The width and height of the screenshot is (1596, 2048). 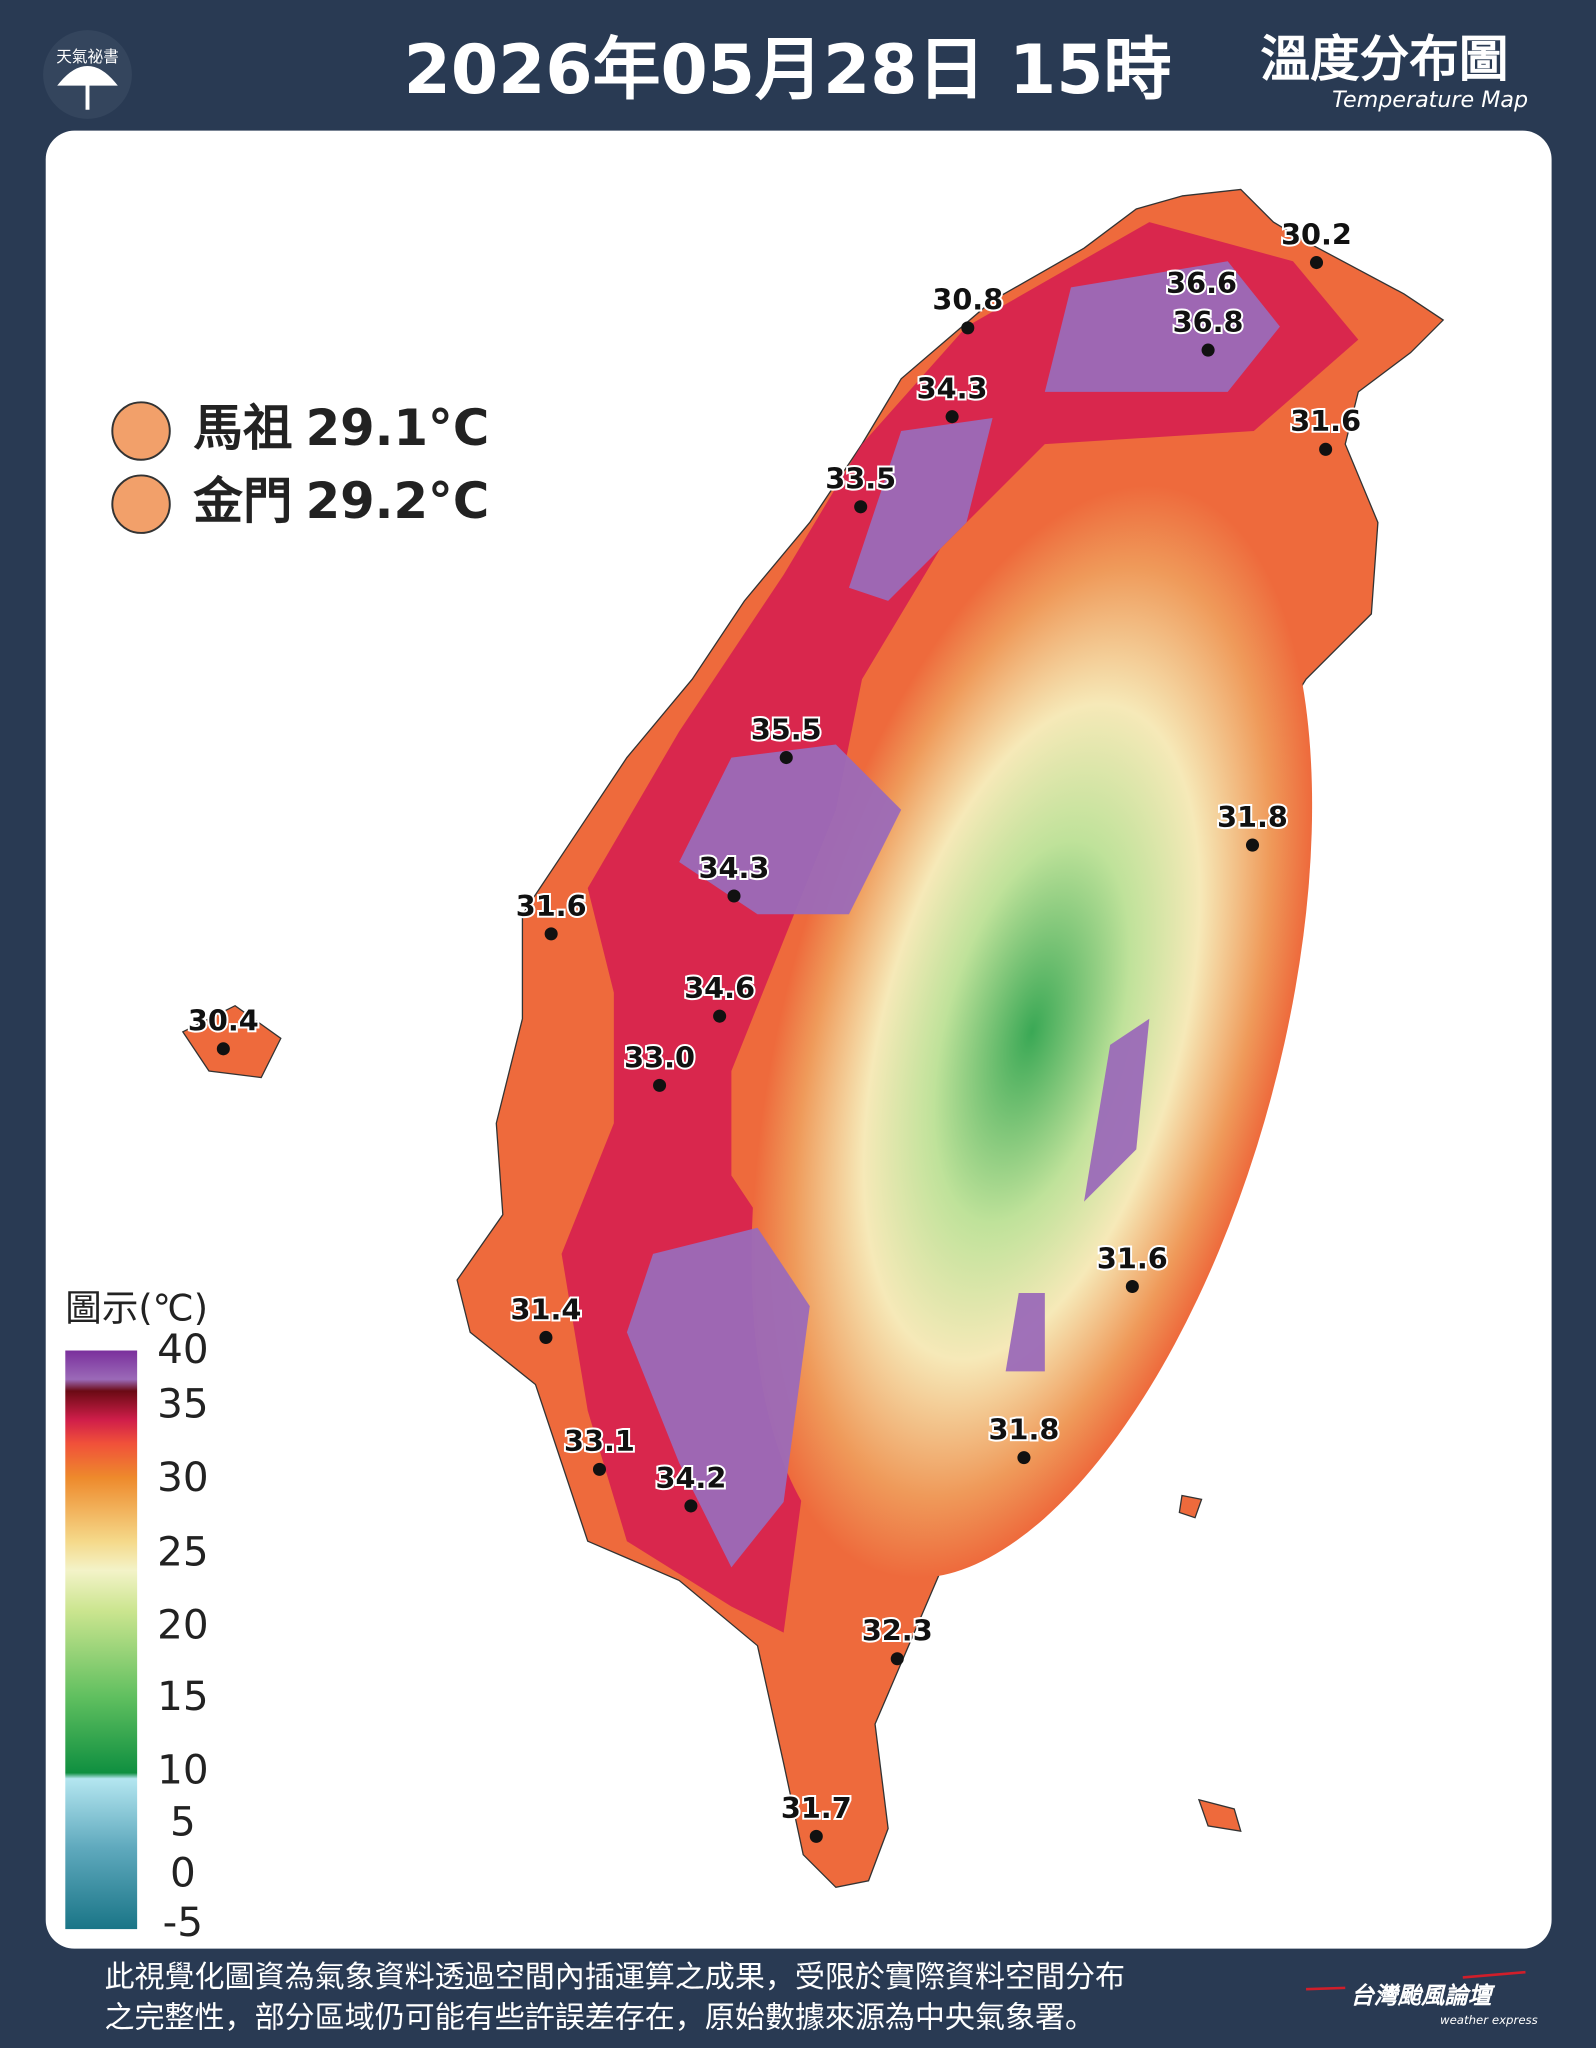 What do you see at coordinates (1384, 59) in the screenshot?
I see `map-title: 溫度分布圖` at bounding box center [1384, 59].